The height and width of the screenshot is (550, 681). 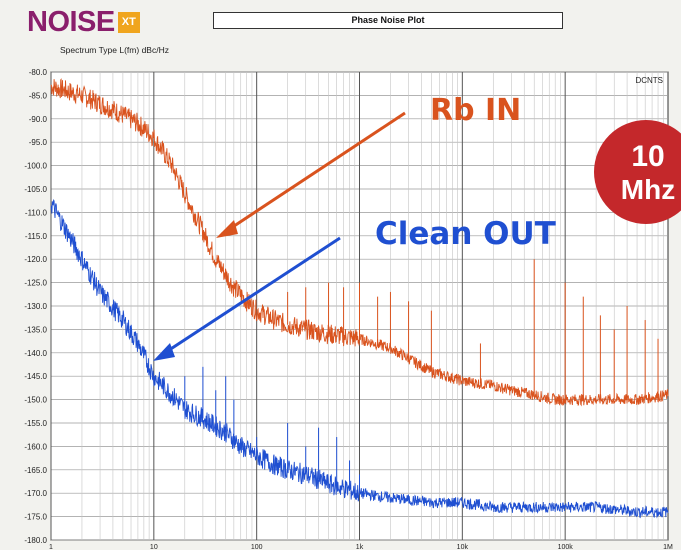 What do you see at coordinates (35, 376) in the screenshot?
I see `y-tick-label: -145.0` at bounding box center [35, 376].